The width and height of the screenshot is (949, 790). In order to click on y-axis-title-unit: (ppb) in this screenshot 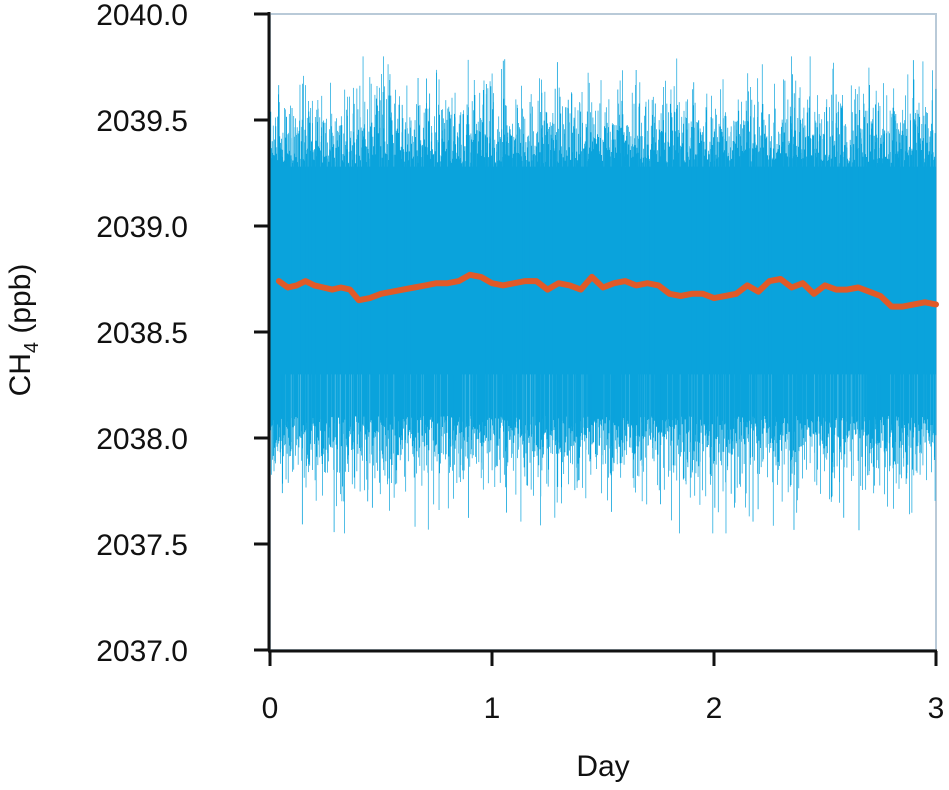, I will do `click(20, 303)`.